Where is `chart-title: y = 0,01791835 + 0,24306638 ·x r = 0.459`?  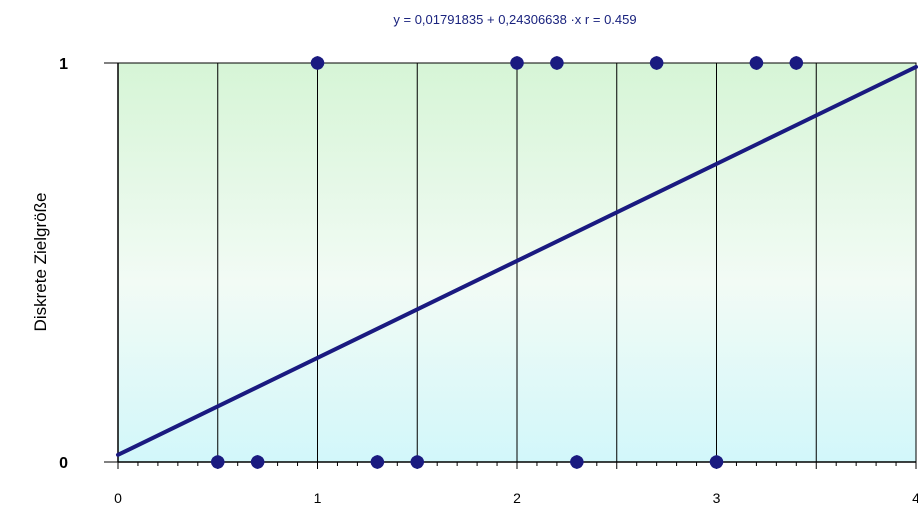
chart-title: y = 0,01791835 + 0,24306638 ·x r = 0.459 is located at coordinates (514, 19).